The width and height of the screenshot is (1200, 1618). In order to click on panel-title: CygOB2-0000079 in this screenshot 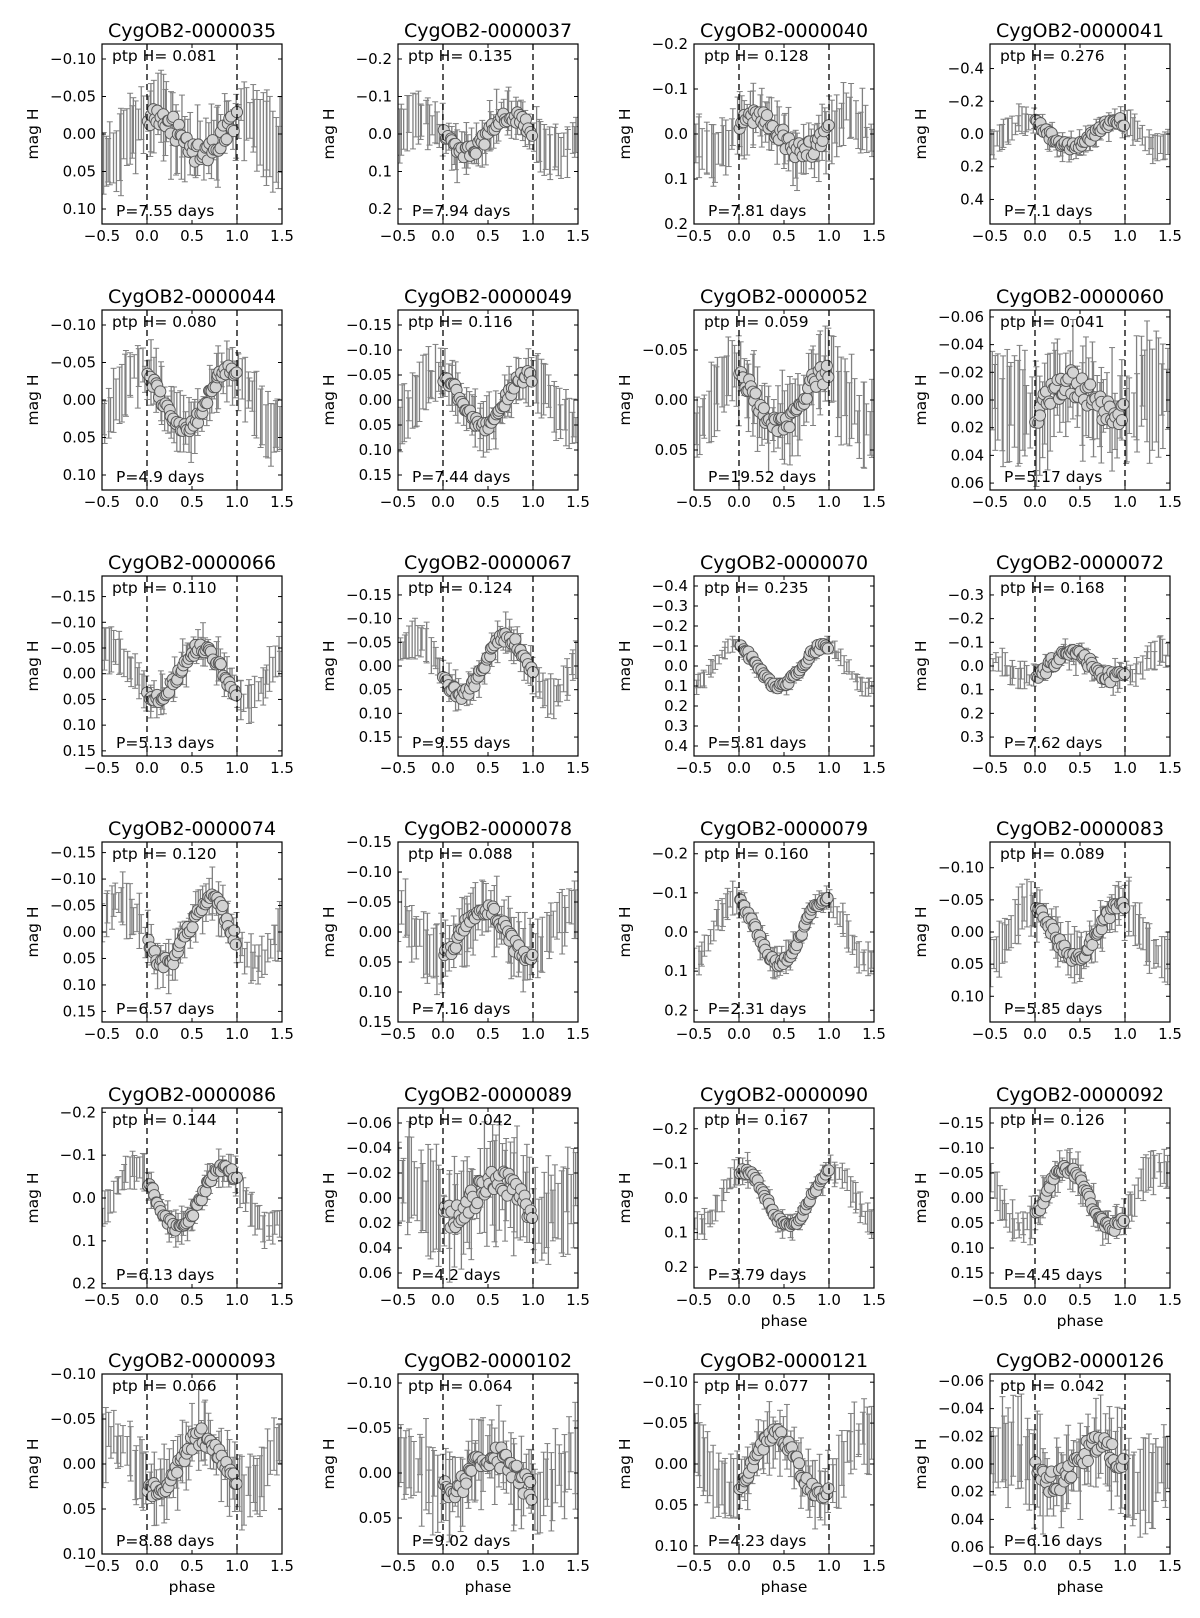, I will do `click(784, 829)`.